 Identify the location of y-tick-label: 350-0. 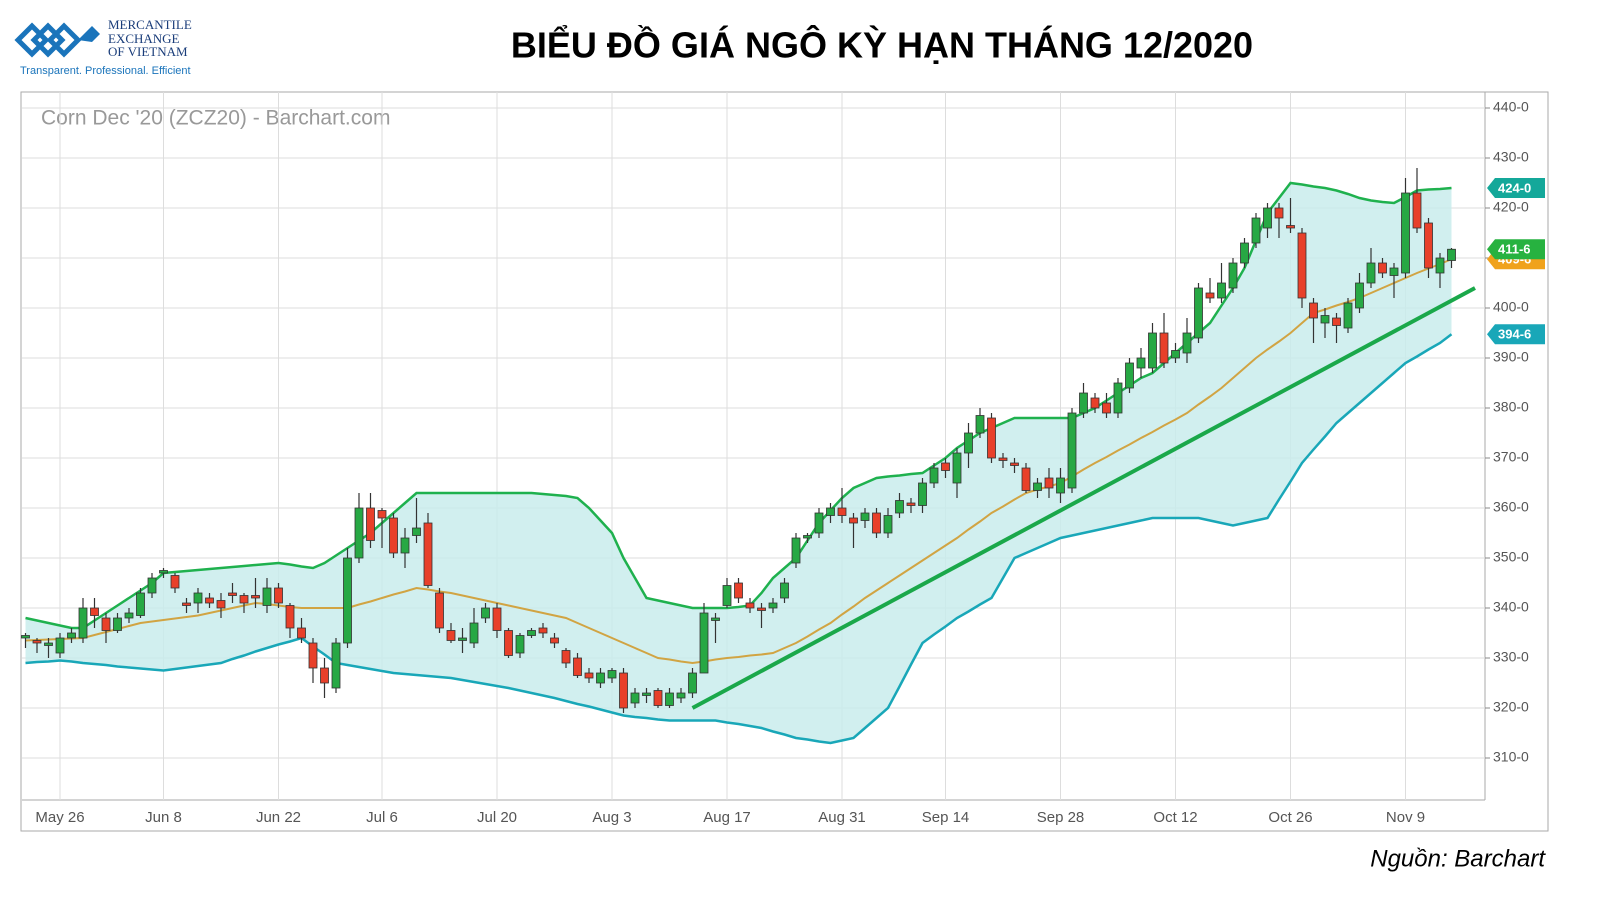
(1511, 557).